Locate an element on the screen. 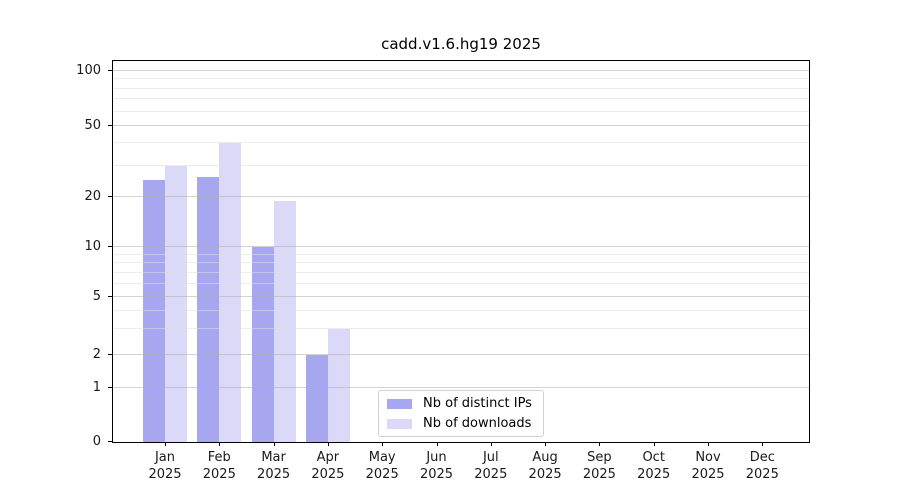 The height and width of the screenshot is (500, 900). legend-item-downloads: Nb of downloads is located at coordinates (465, 423).